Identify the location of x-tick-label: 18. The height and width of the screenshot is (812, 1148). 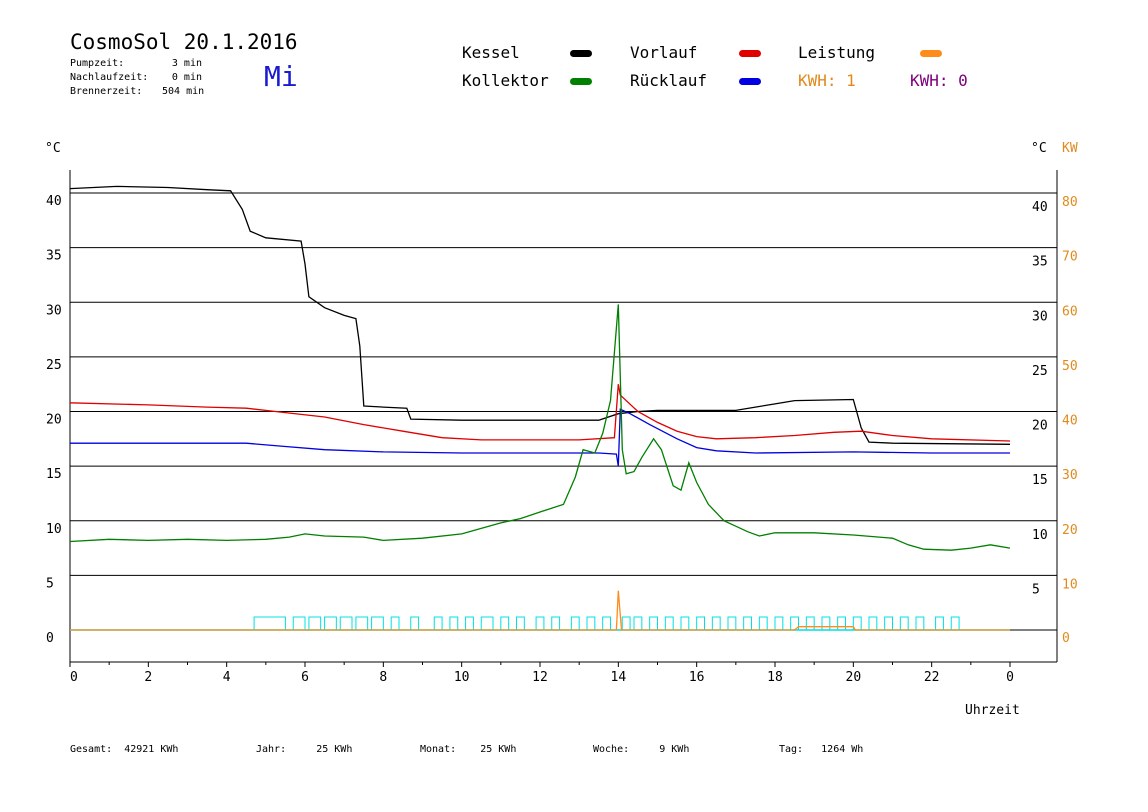
(775, 677).